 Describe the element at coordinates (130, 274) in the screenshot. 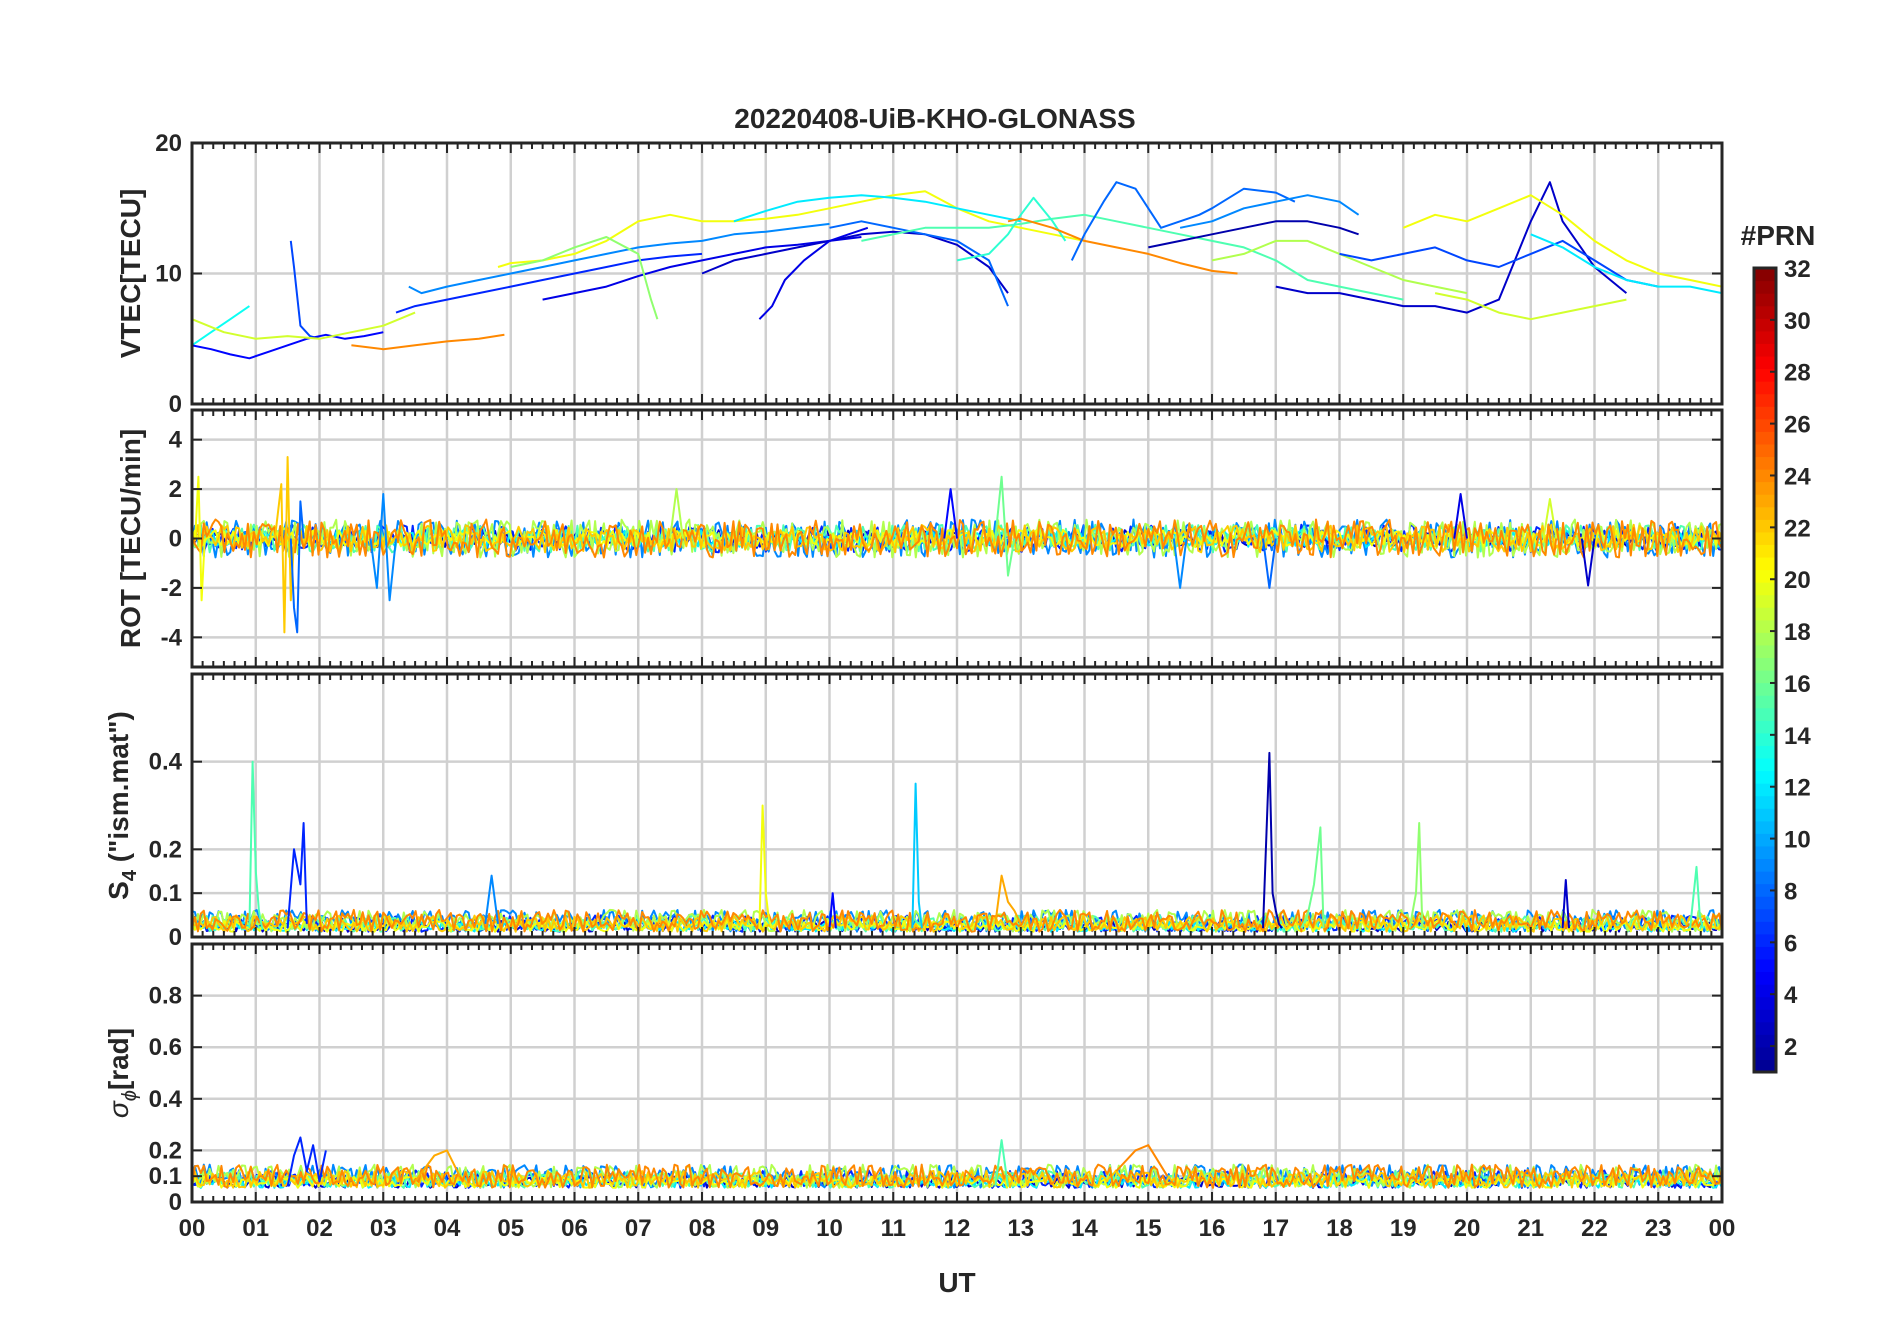

I see `y-axis-label: VTEC[TECU]` at that location.